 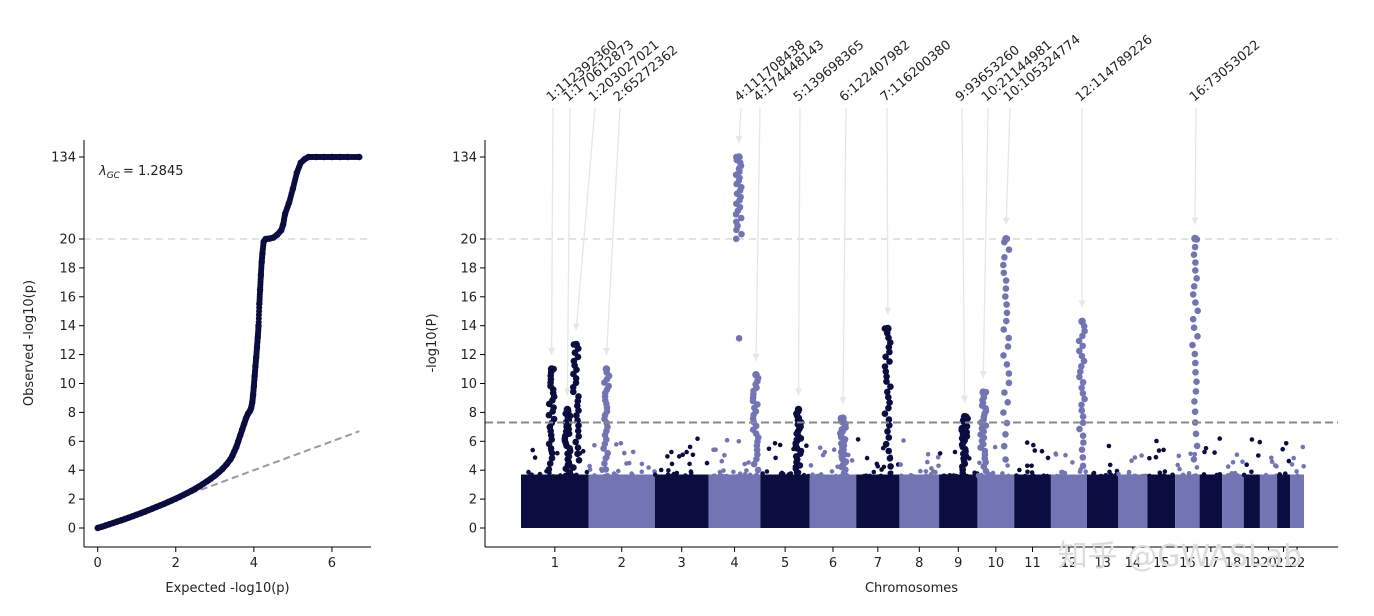 What do you see at coordinates (958, 563) in the screenshot?
I see `mh-chromosome-label: 9` at bounding box center [958, 563].